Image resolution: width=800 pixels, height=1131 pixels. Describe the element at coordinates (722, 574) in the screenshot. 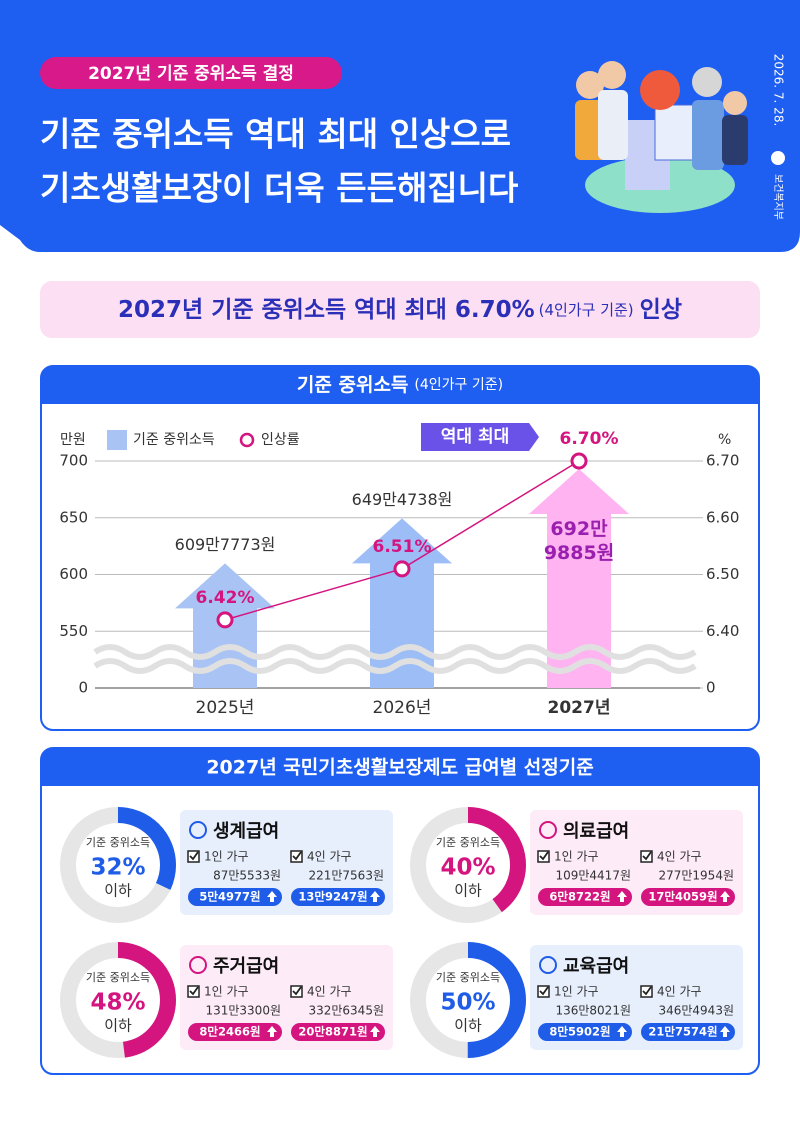

I see `y2-tick-label: 6.50` at that location.